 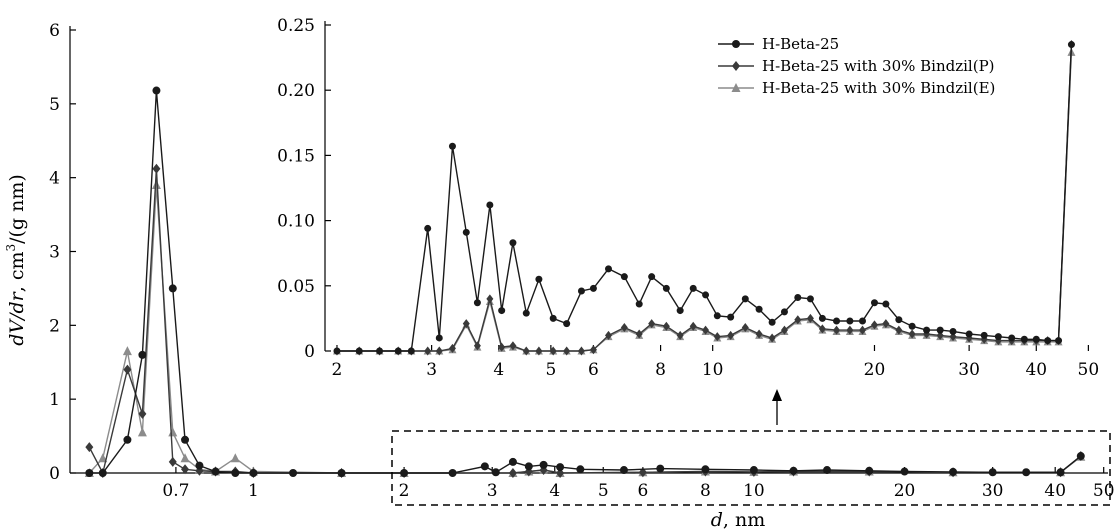 I want to click on main-x-tick-label: 20, so click(x=905, y=491).